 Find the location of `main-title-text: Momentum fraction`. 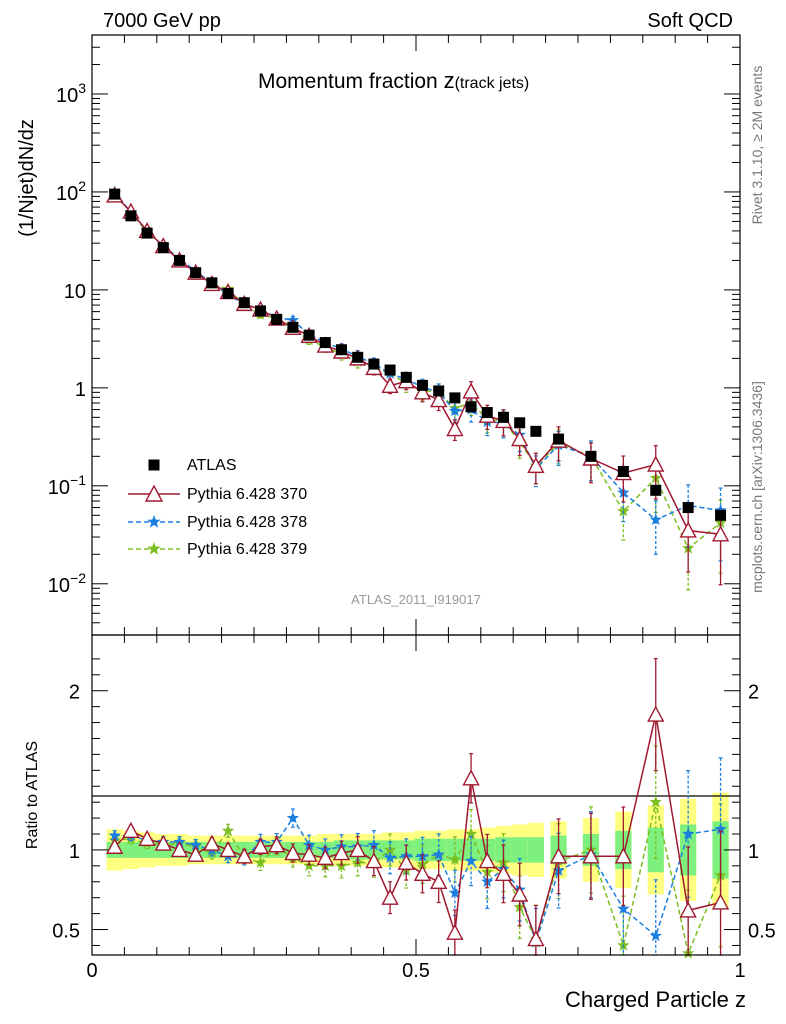

main-title-text: Momentum fraction is located at coordinates (351, 81).